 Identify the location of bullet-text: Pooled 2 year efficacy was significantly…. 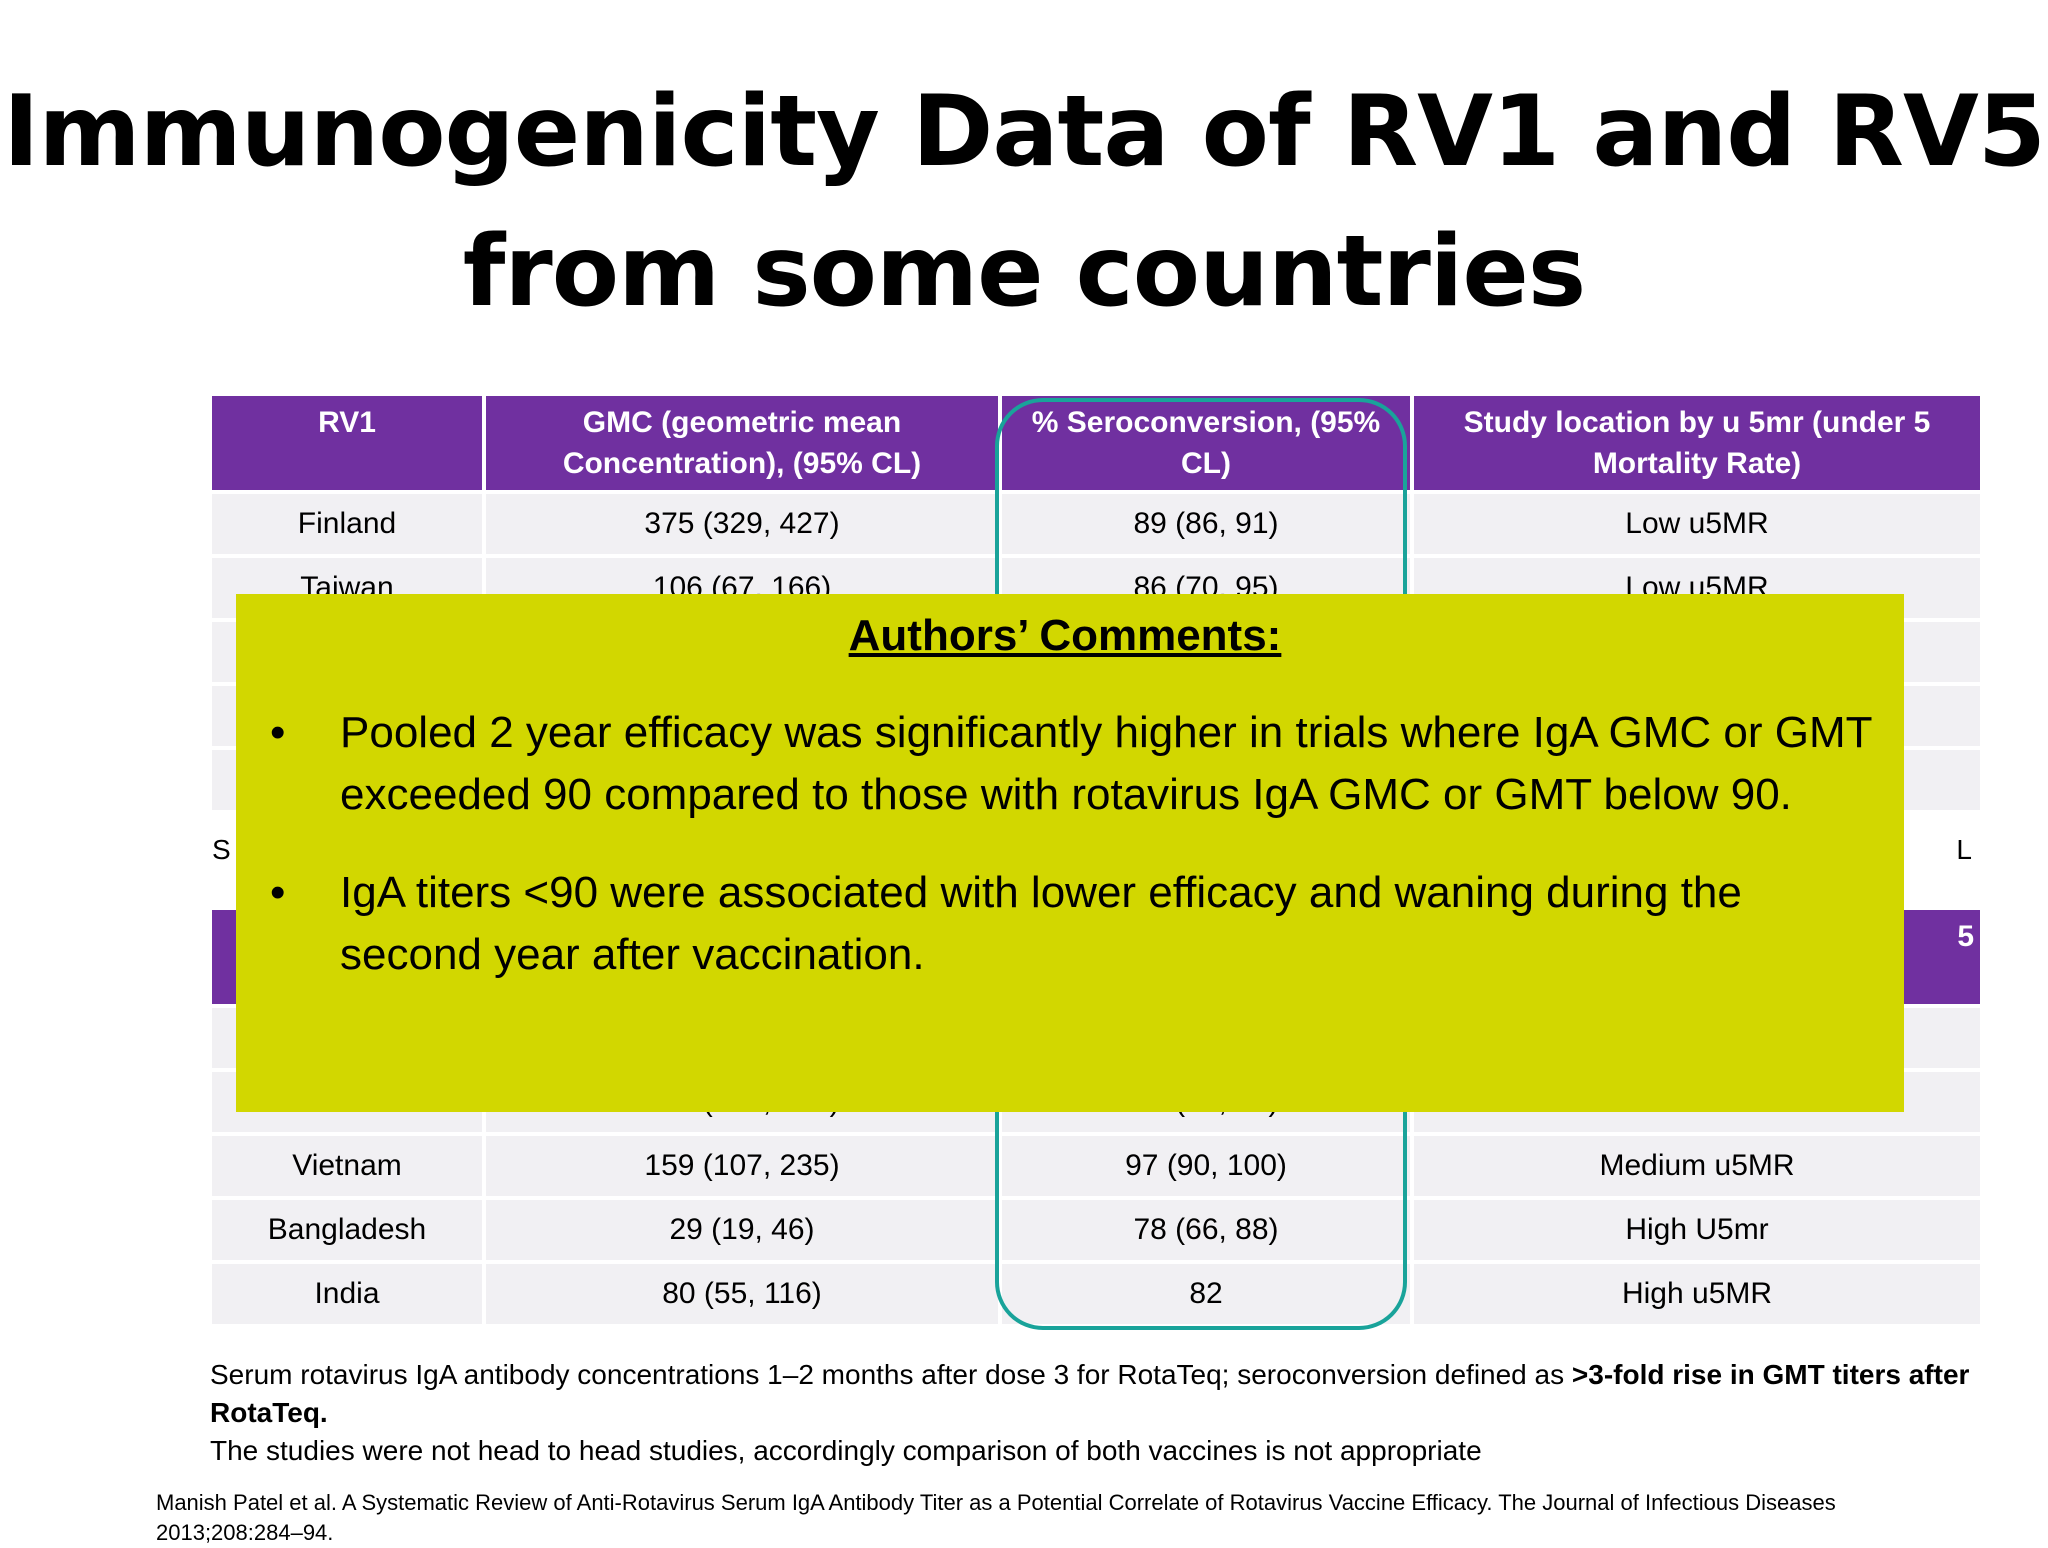
(1106, 763).